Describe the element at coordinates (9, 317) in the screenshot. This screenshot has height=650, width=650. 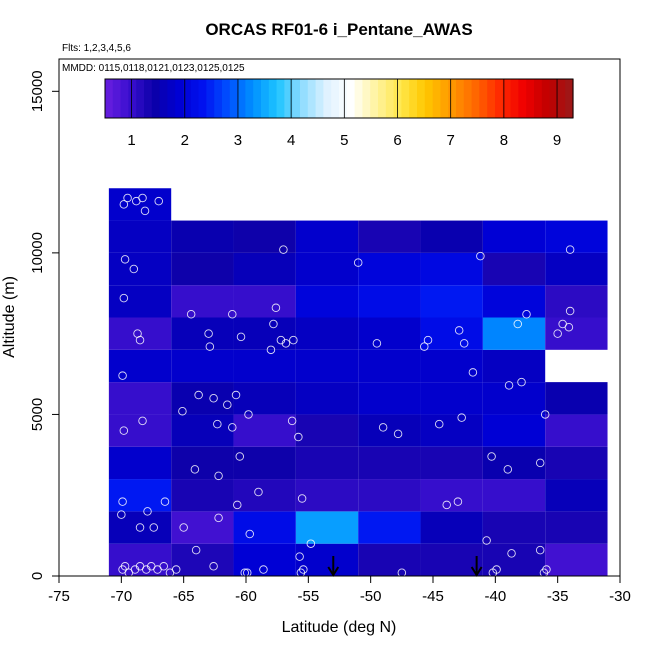
I see `y-axis-label: Altitude (m)` at that location.